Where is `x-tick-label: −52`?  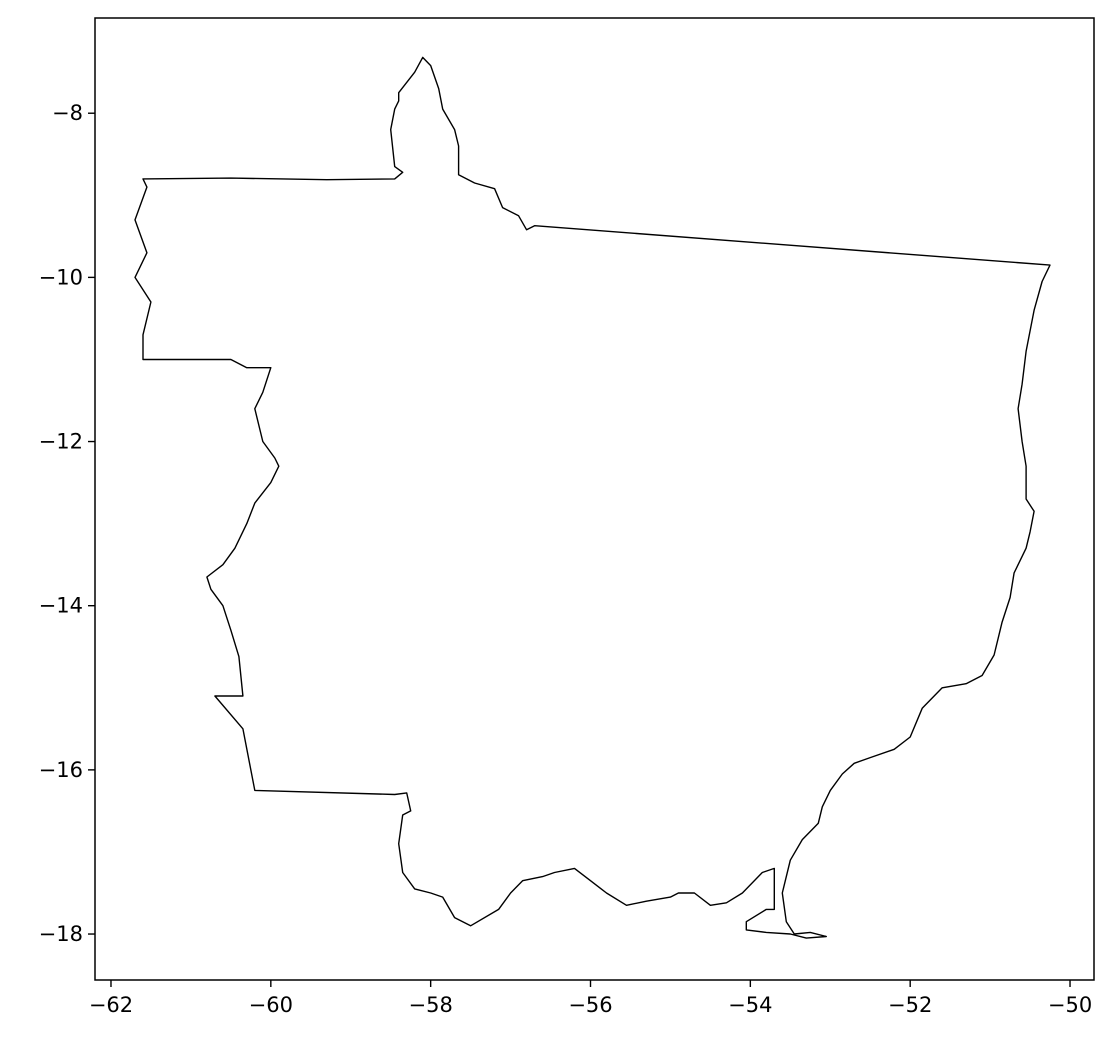 x-tick-label: −52 is located at coordinates (910, 1005).